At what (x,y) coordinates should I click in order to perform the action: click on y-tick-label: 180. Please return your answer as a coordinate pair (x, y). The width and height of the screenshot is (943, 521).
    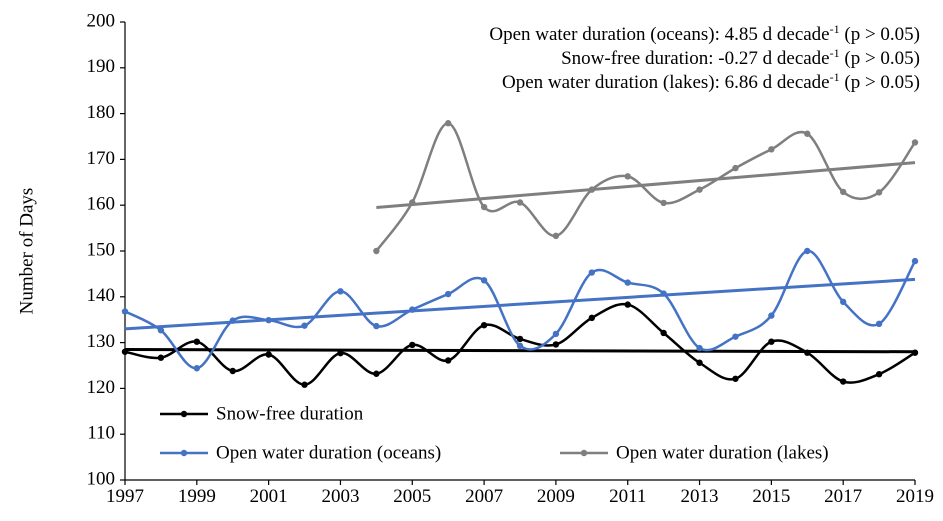
    Looking at the image, I should click on (101, 112).